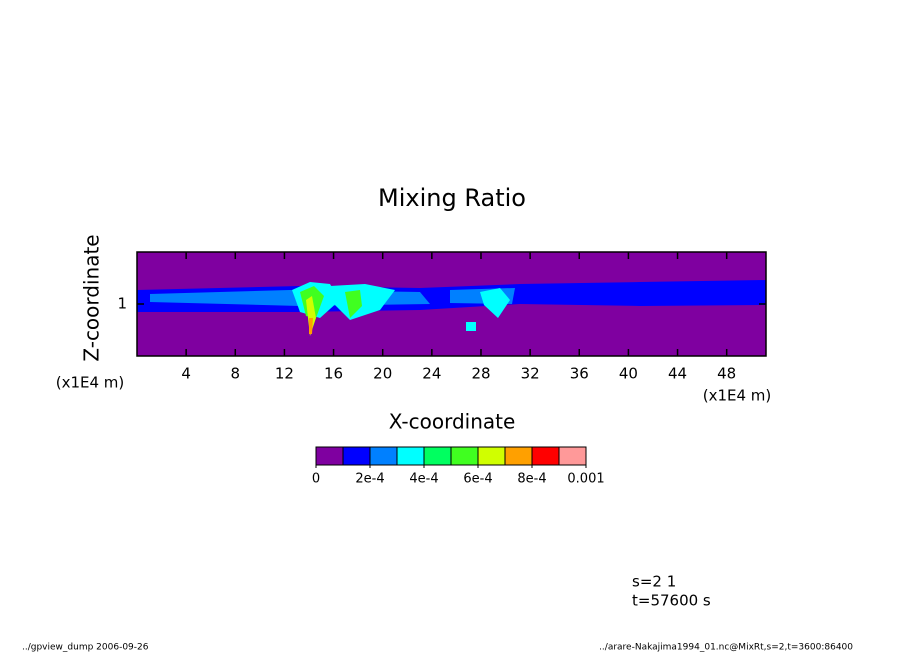 This screenshot has width=904, height=654. I want to click on x-tick-label: 48, so click(726, 374).